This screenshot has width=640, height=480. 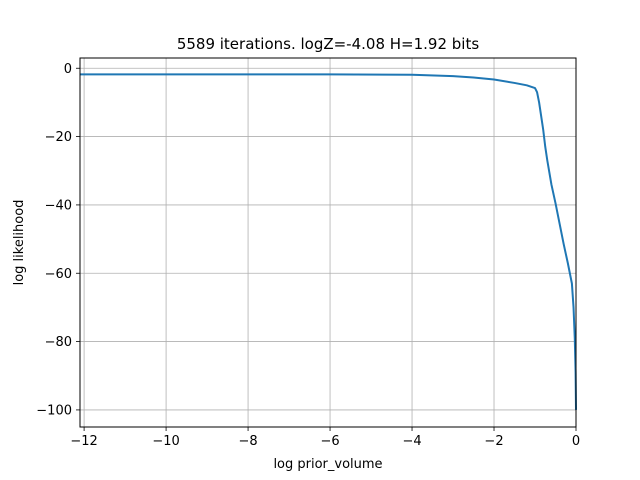 I want to click on y-tick-label: −80, so click(x=58, y=342).